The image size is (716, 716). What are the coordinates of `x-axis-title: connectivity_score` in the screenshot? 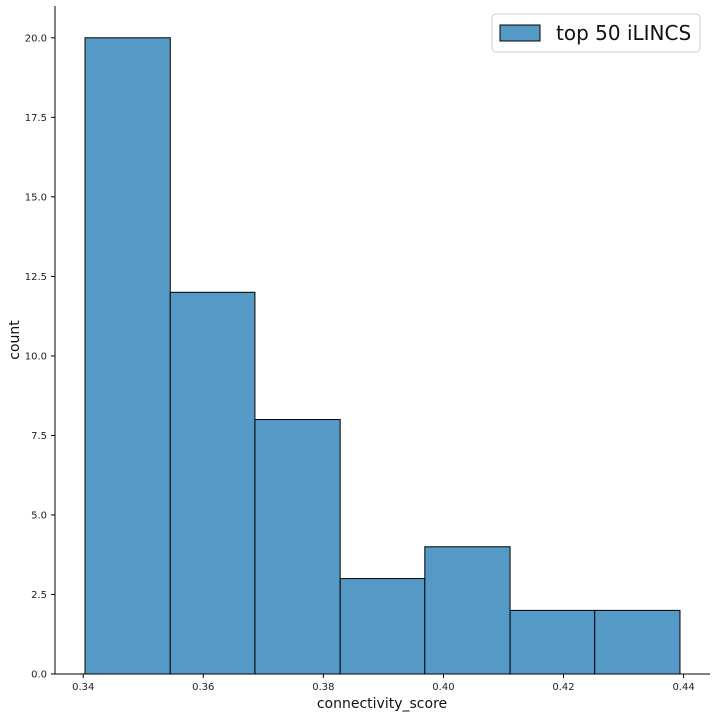 It's located at (382, 704).